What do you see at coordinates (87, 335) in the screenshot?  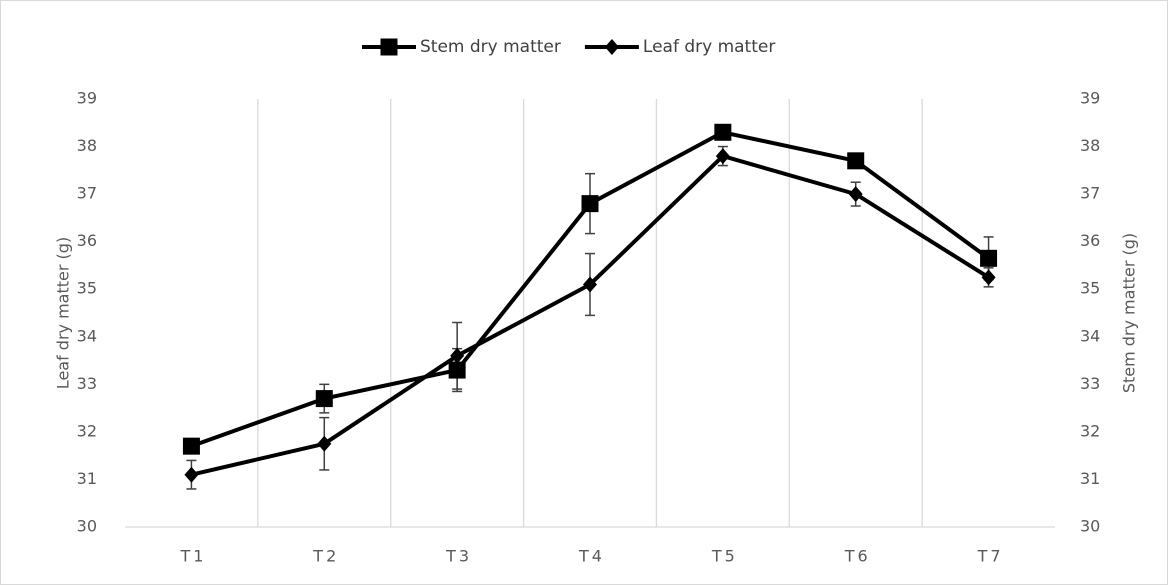 I see `y-tick-label: 34` at bounding box center [87, 335].